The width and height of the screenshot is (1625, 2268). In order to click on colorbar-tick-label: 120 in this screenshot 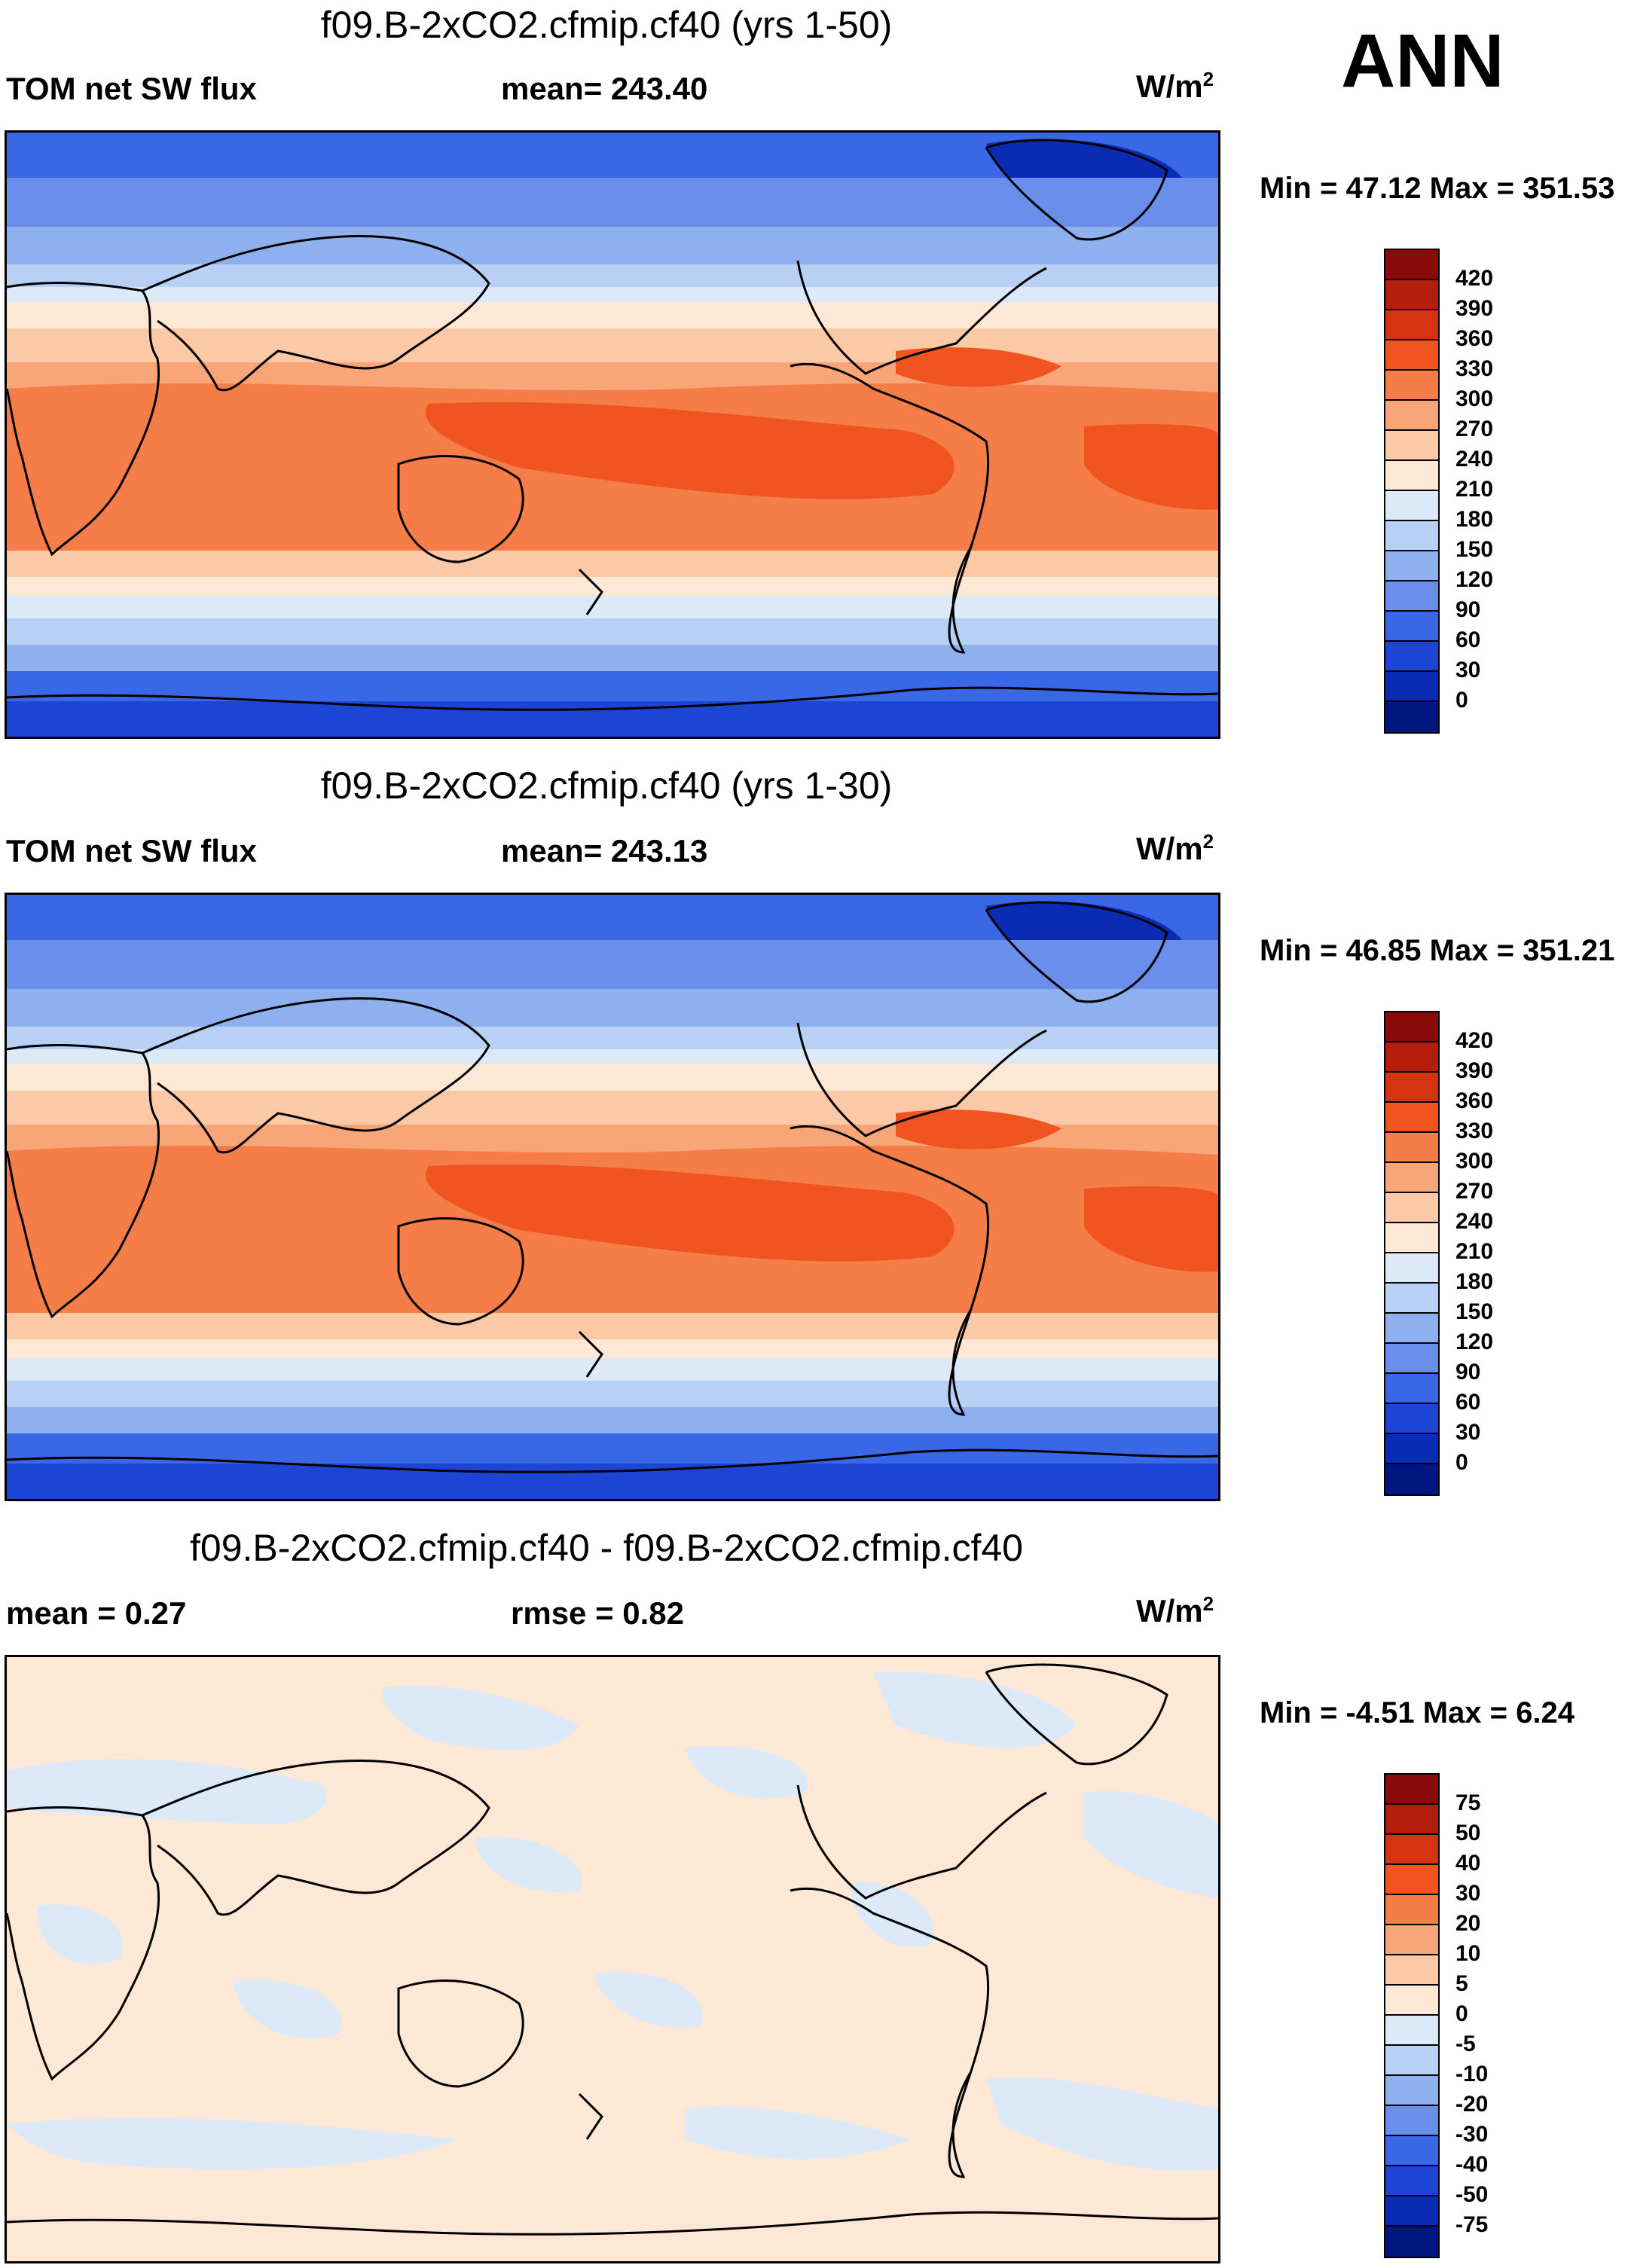, I will do `click(1474, 579)`.